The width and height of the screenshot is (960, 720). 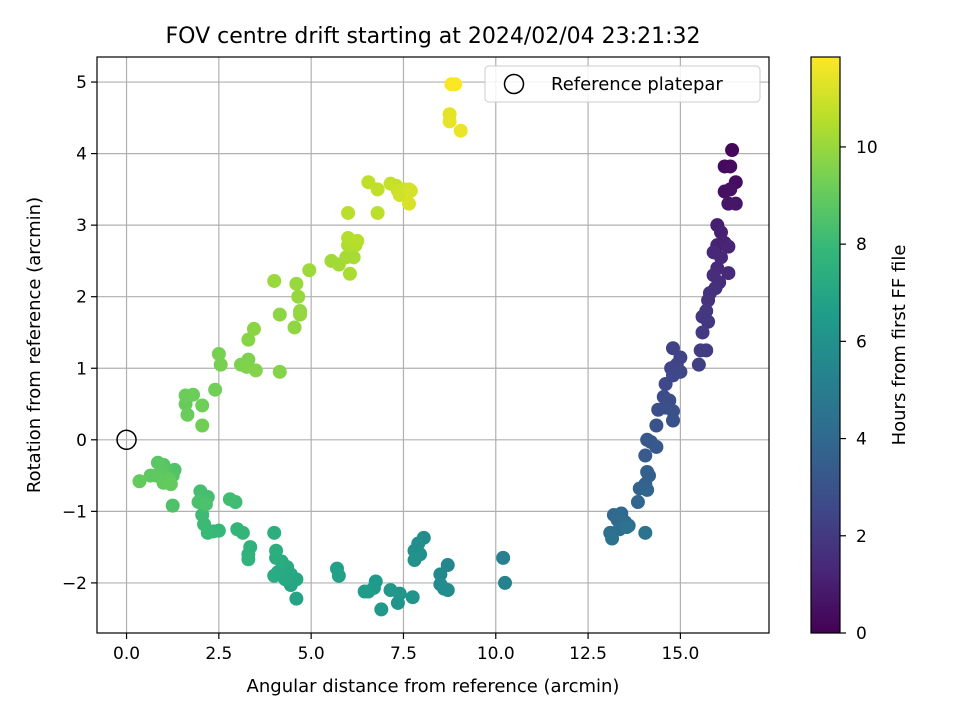 What do you see at coordinates (126, 440) in the screenshot?
I see `reference-marker` at bounding box center [126, 440].